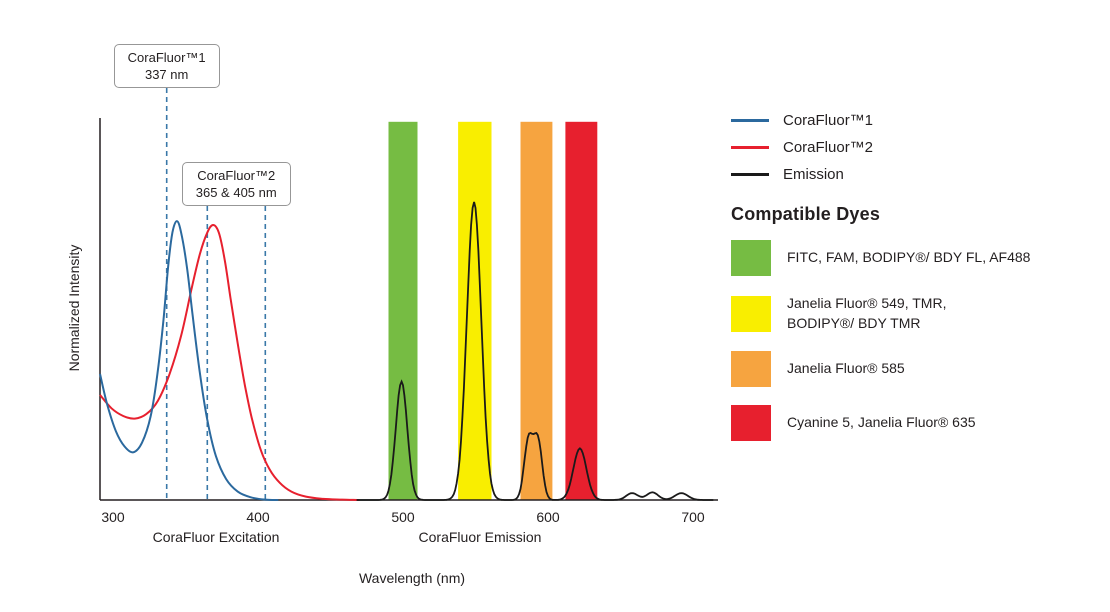  Describe the element at coordinates (693, 517) in the screenshot. I see `x-tick-700: 700` at that location.